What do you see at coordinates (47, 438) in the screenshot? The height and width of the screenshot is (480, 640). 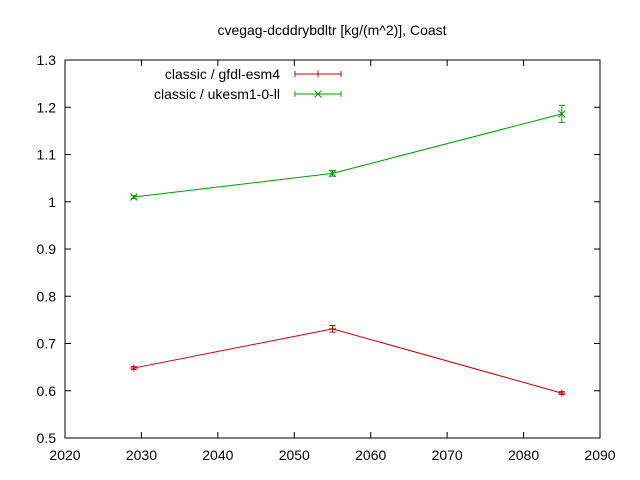 I see `y-tick-label: 0.5` at bounding box center [47, 438].